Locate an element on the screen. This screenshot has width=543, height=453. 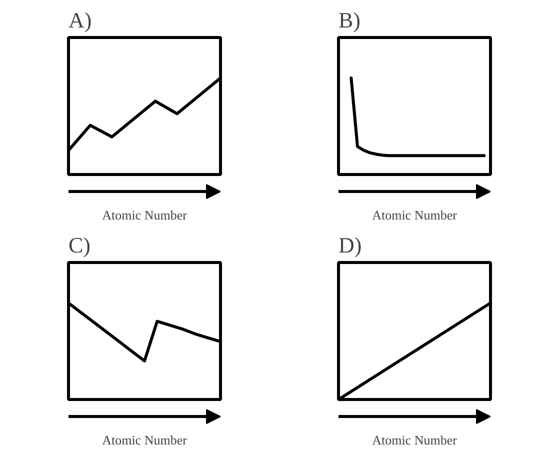
chart-title: B) is located at coordinates (349, 20).